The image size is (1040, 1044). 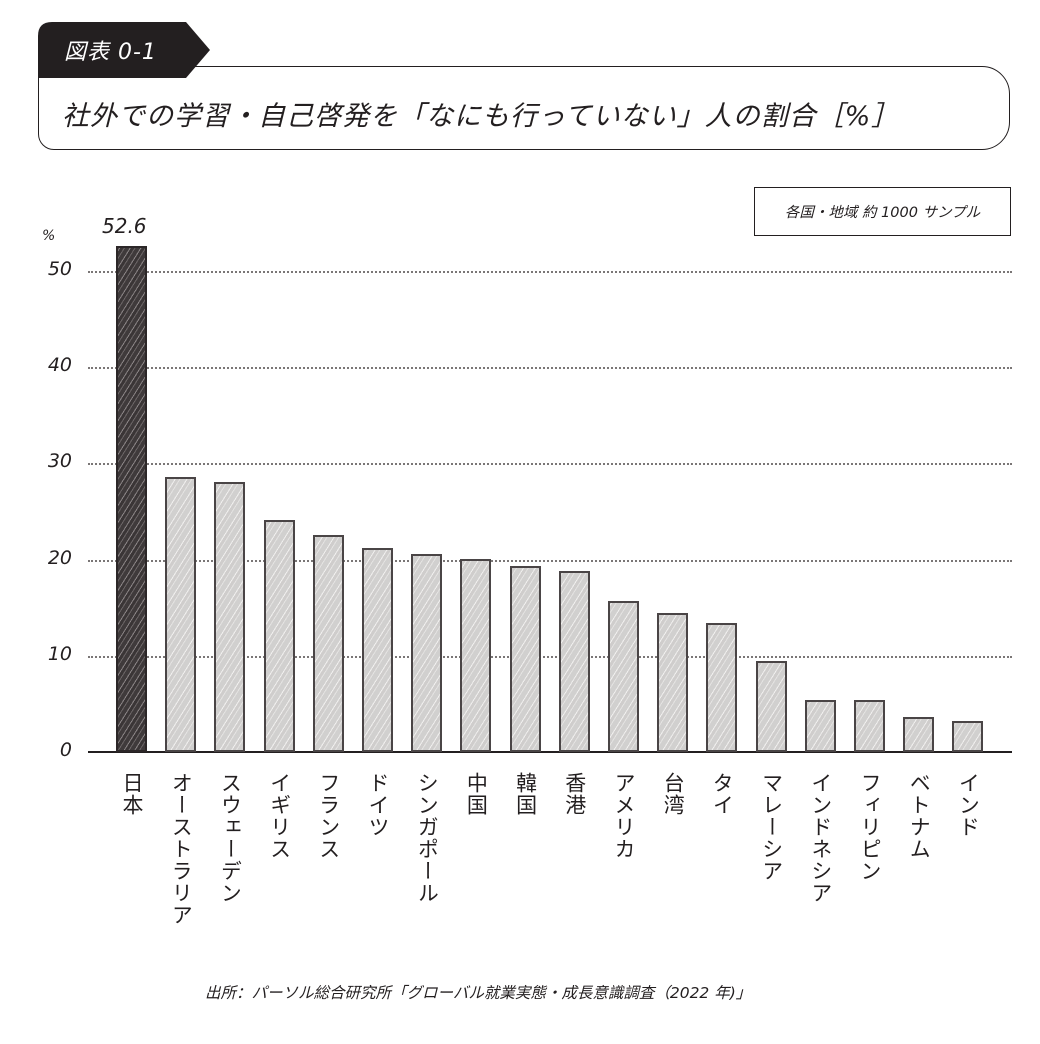 I want to click on y-axis-unit: %, so click(x=49, y=236).